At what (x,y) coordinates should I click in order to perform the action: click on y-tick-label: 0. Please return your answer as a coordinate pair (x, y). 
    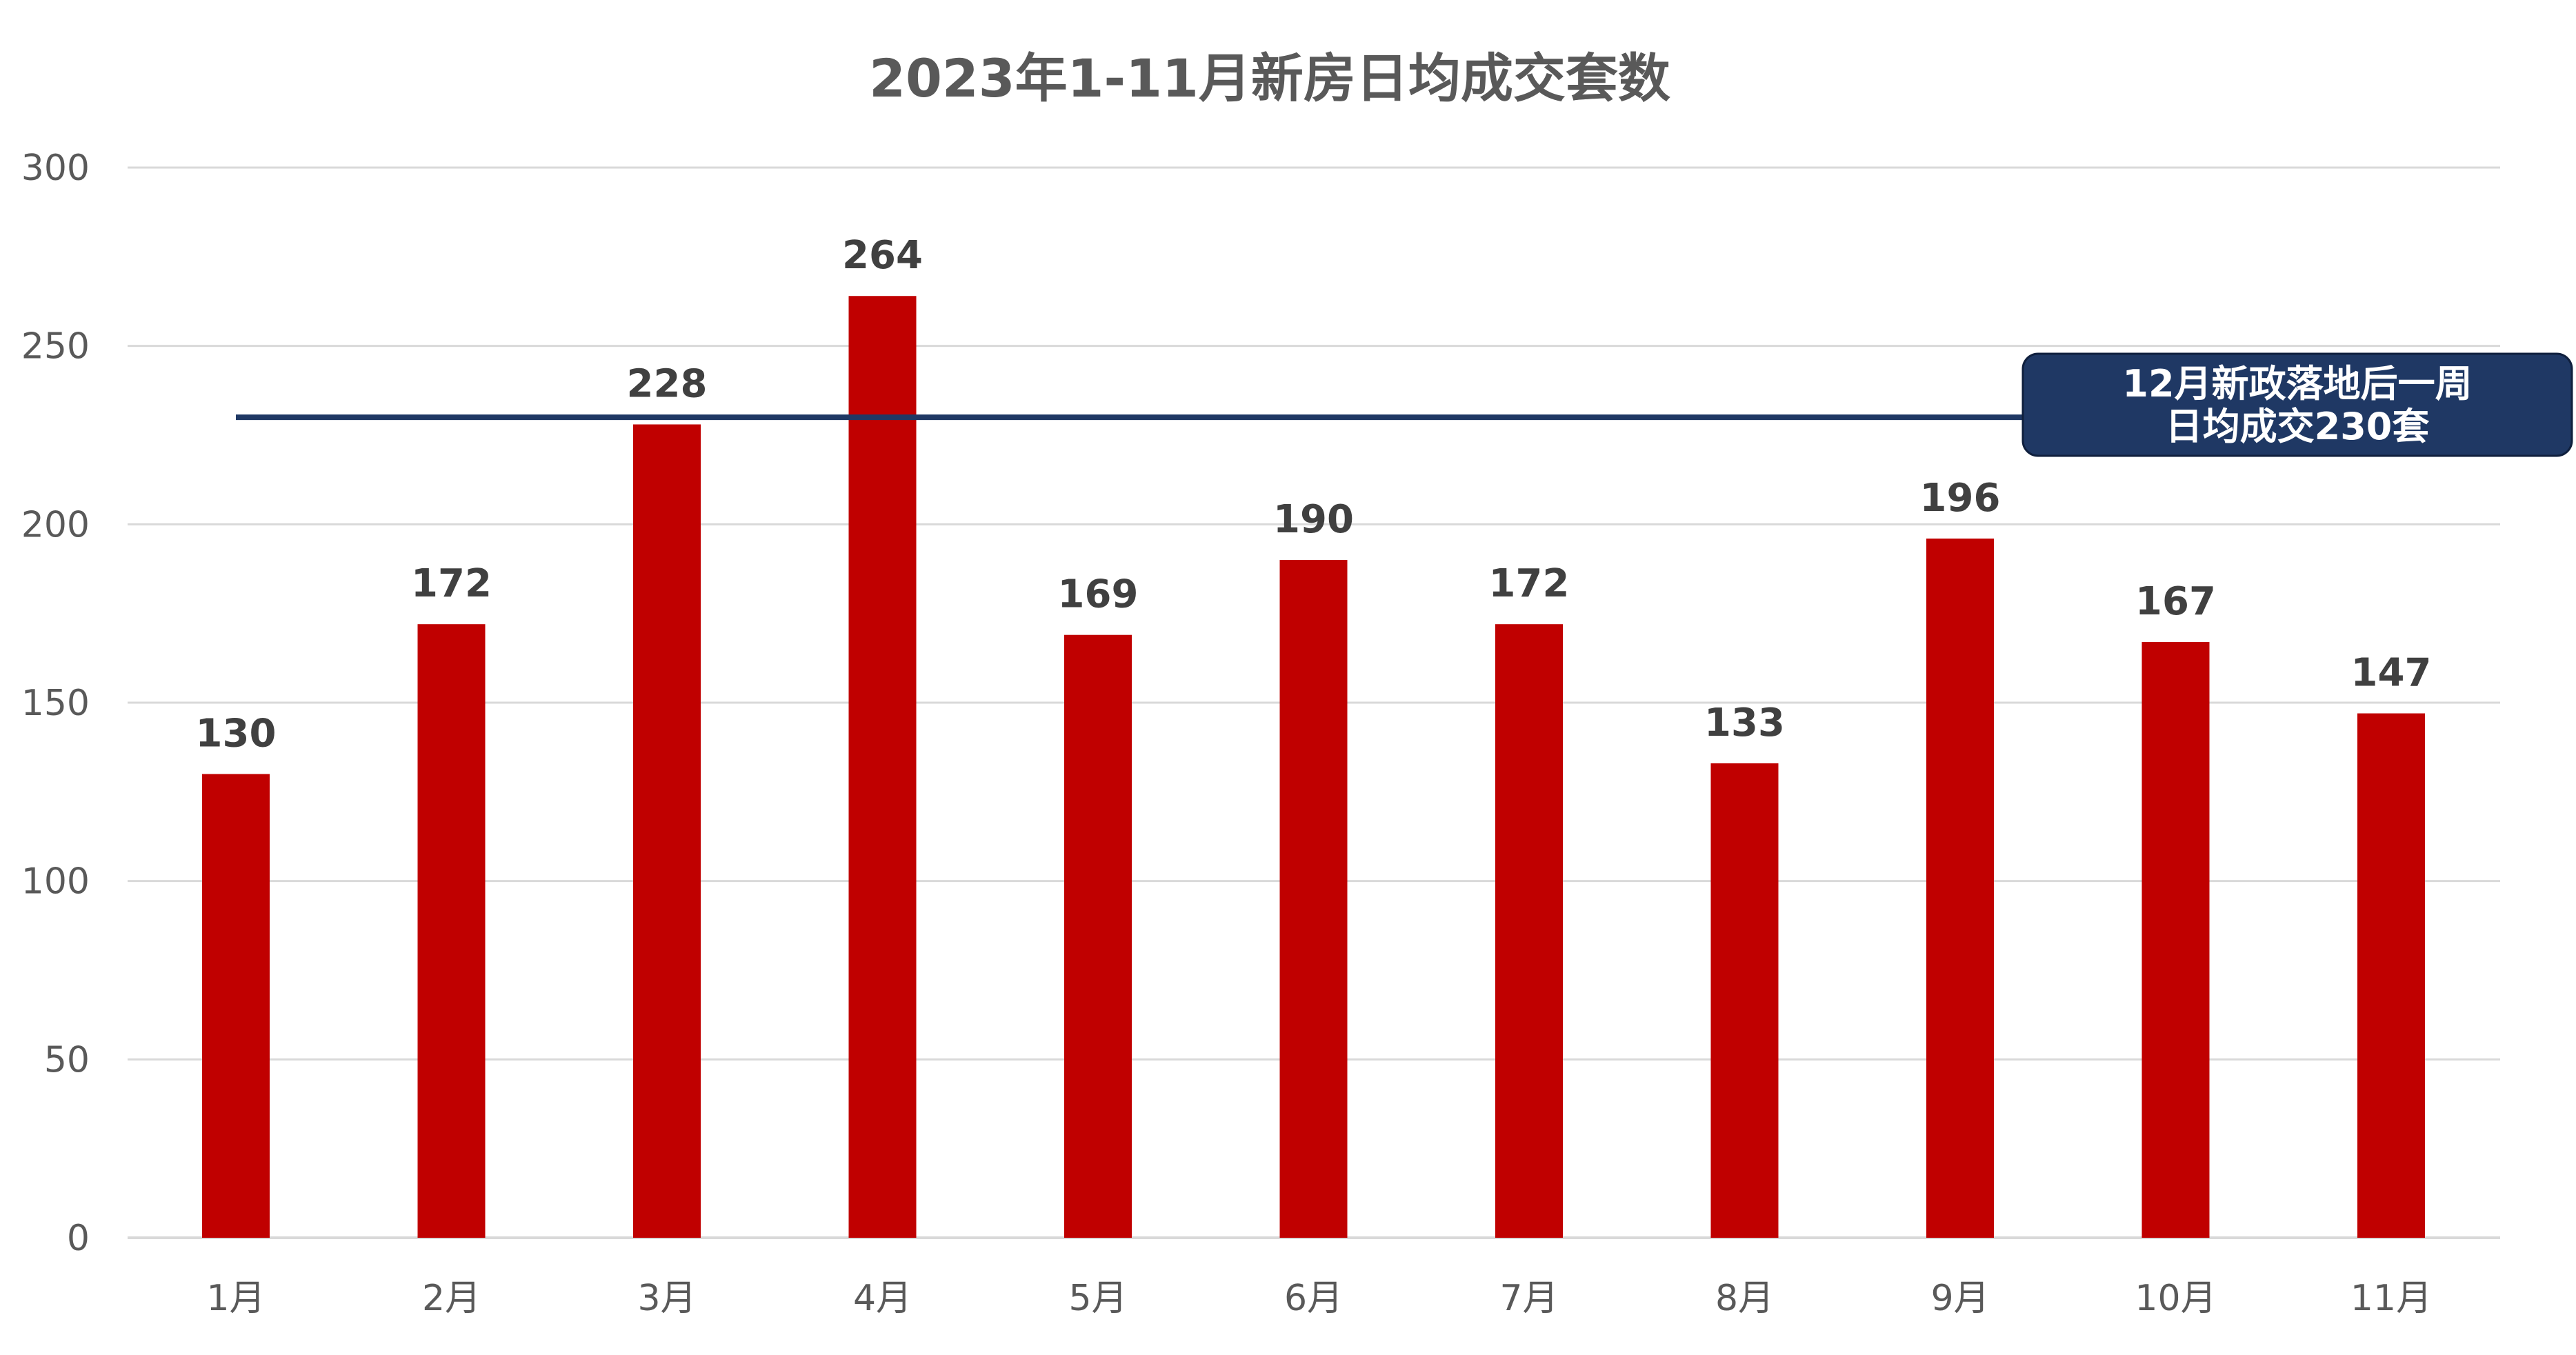
    Looking at the image, I should click on (78, 1238).